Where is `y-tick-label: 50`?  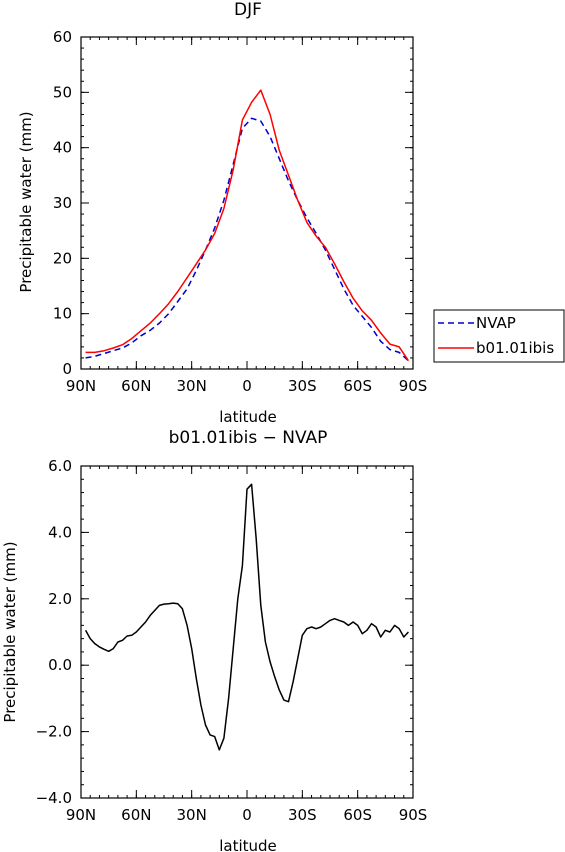
y-tick-label: 50 is located at coordinates (62, 92).